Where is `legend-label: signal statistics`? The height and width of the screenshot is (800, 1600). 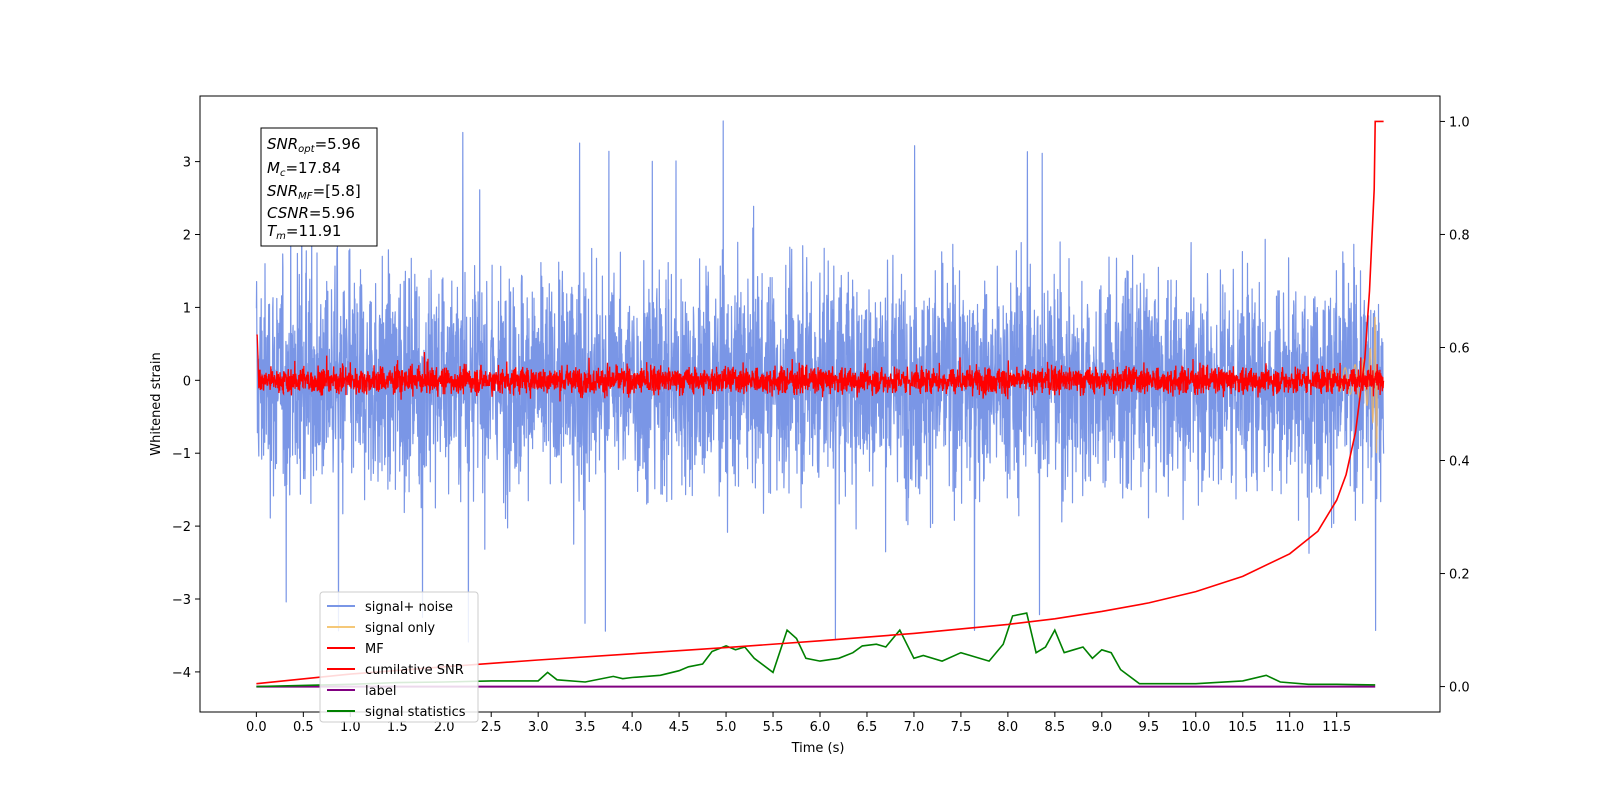 legend-label: signal statistics is located at coordinates (415, 712).